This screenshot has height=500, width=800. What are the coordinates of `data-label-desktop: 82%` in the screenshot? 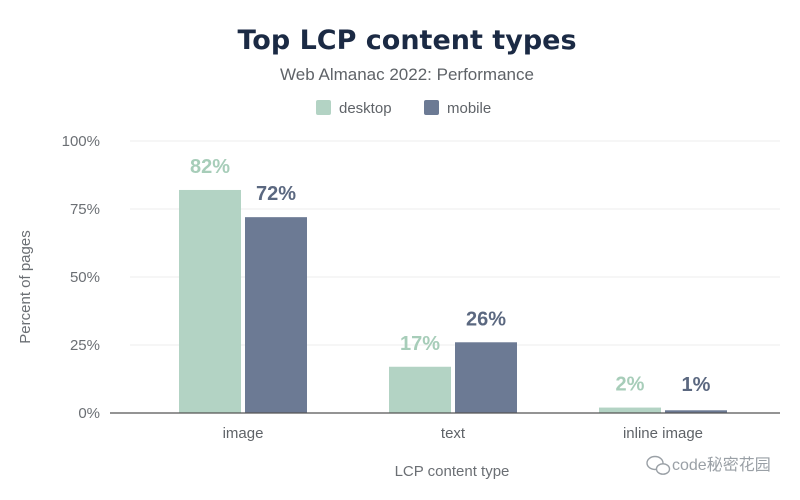 It's located at (210, 167).